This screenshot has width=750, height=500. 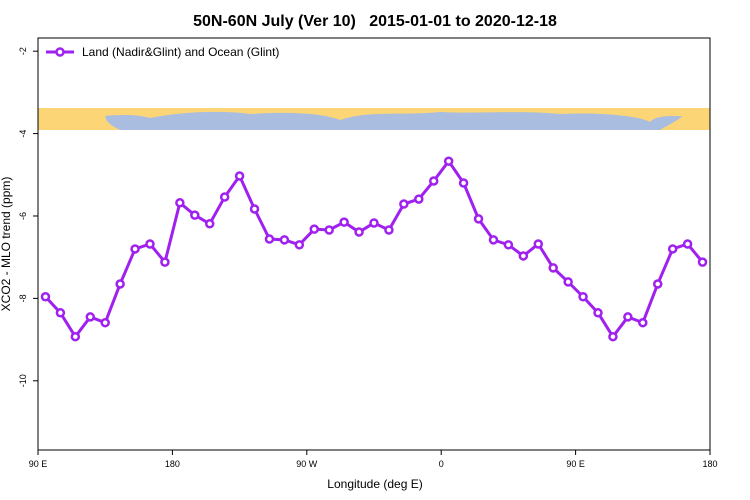 I want to click on y-tick-label: -10, so click(x=23, y=380).